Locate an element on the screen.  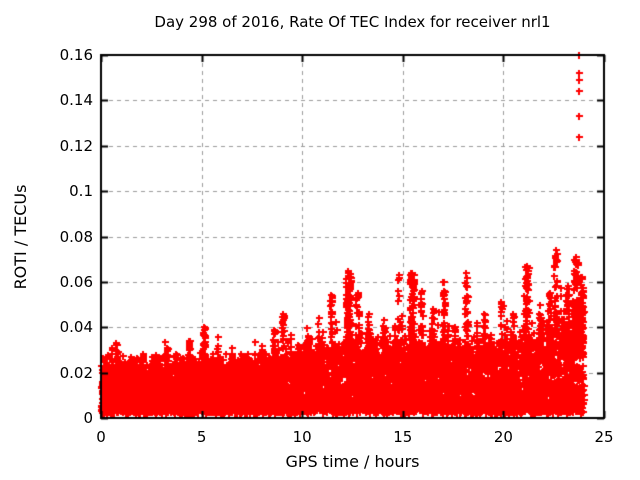
y-tick-label: 0.1 is located at coordinates (81, 191).